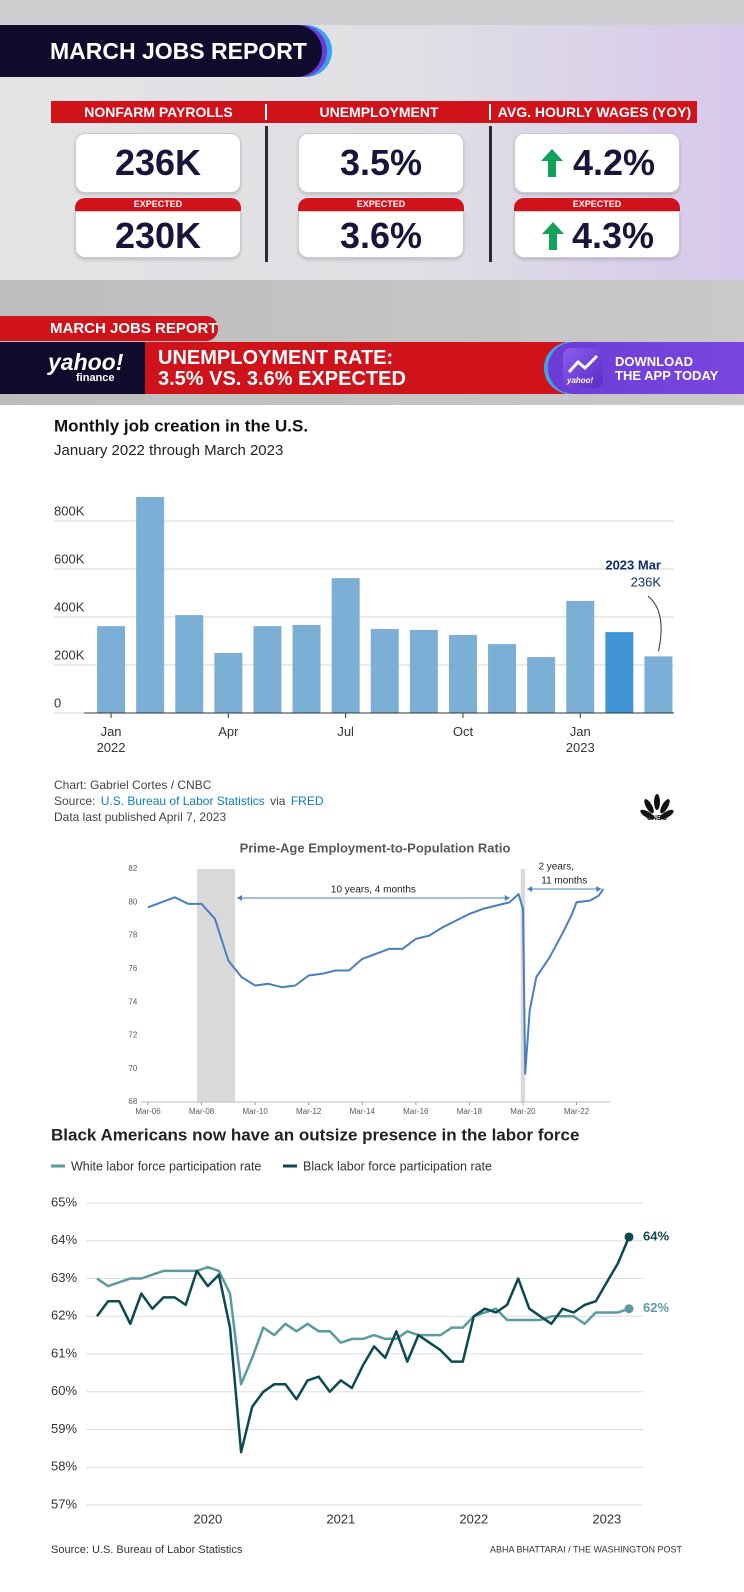  I want to click on headline: UNEMPLOYMENT RATE:, so click(276, 358).